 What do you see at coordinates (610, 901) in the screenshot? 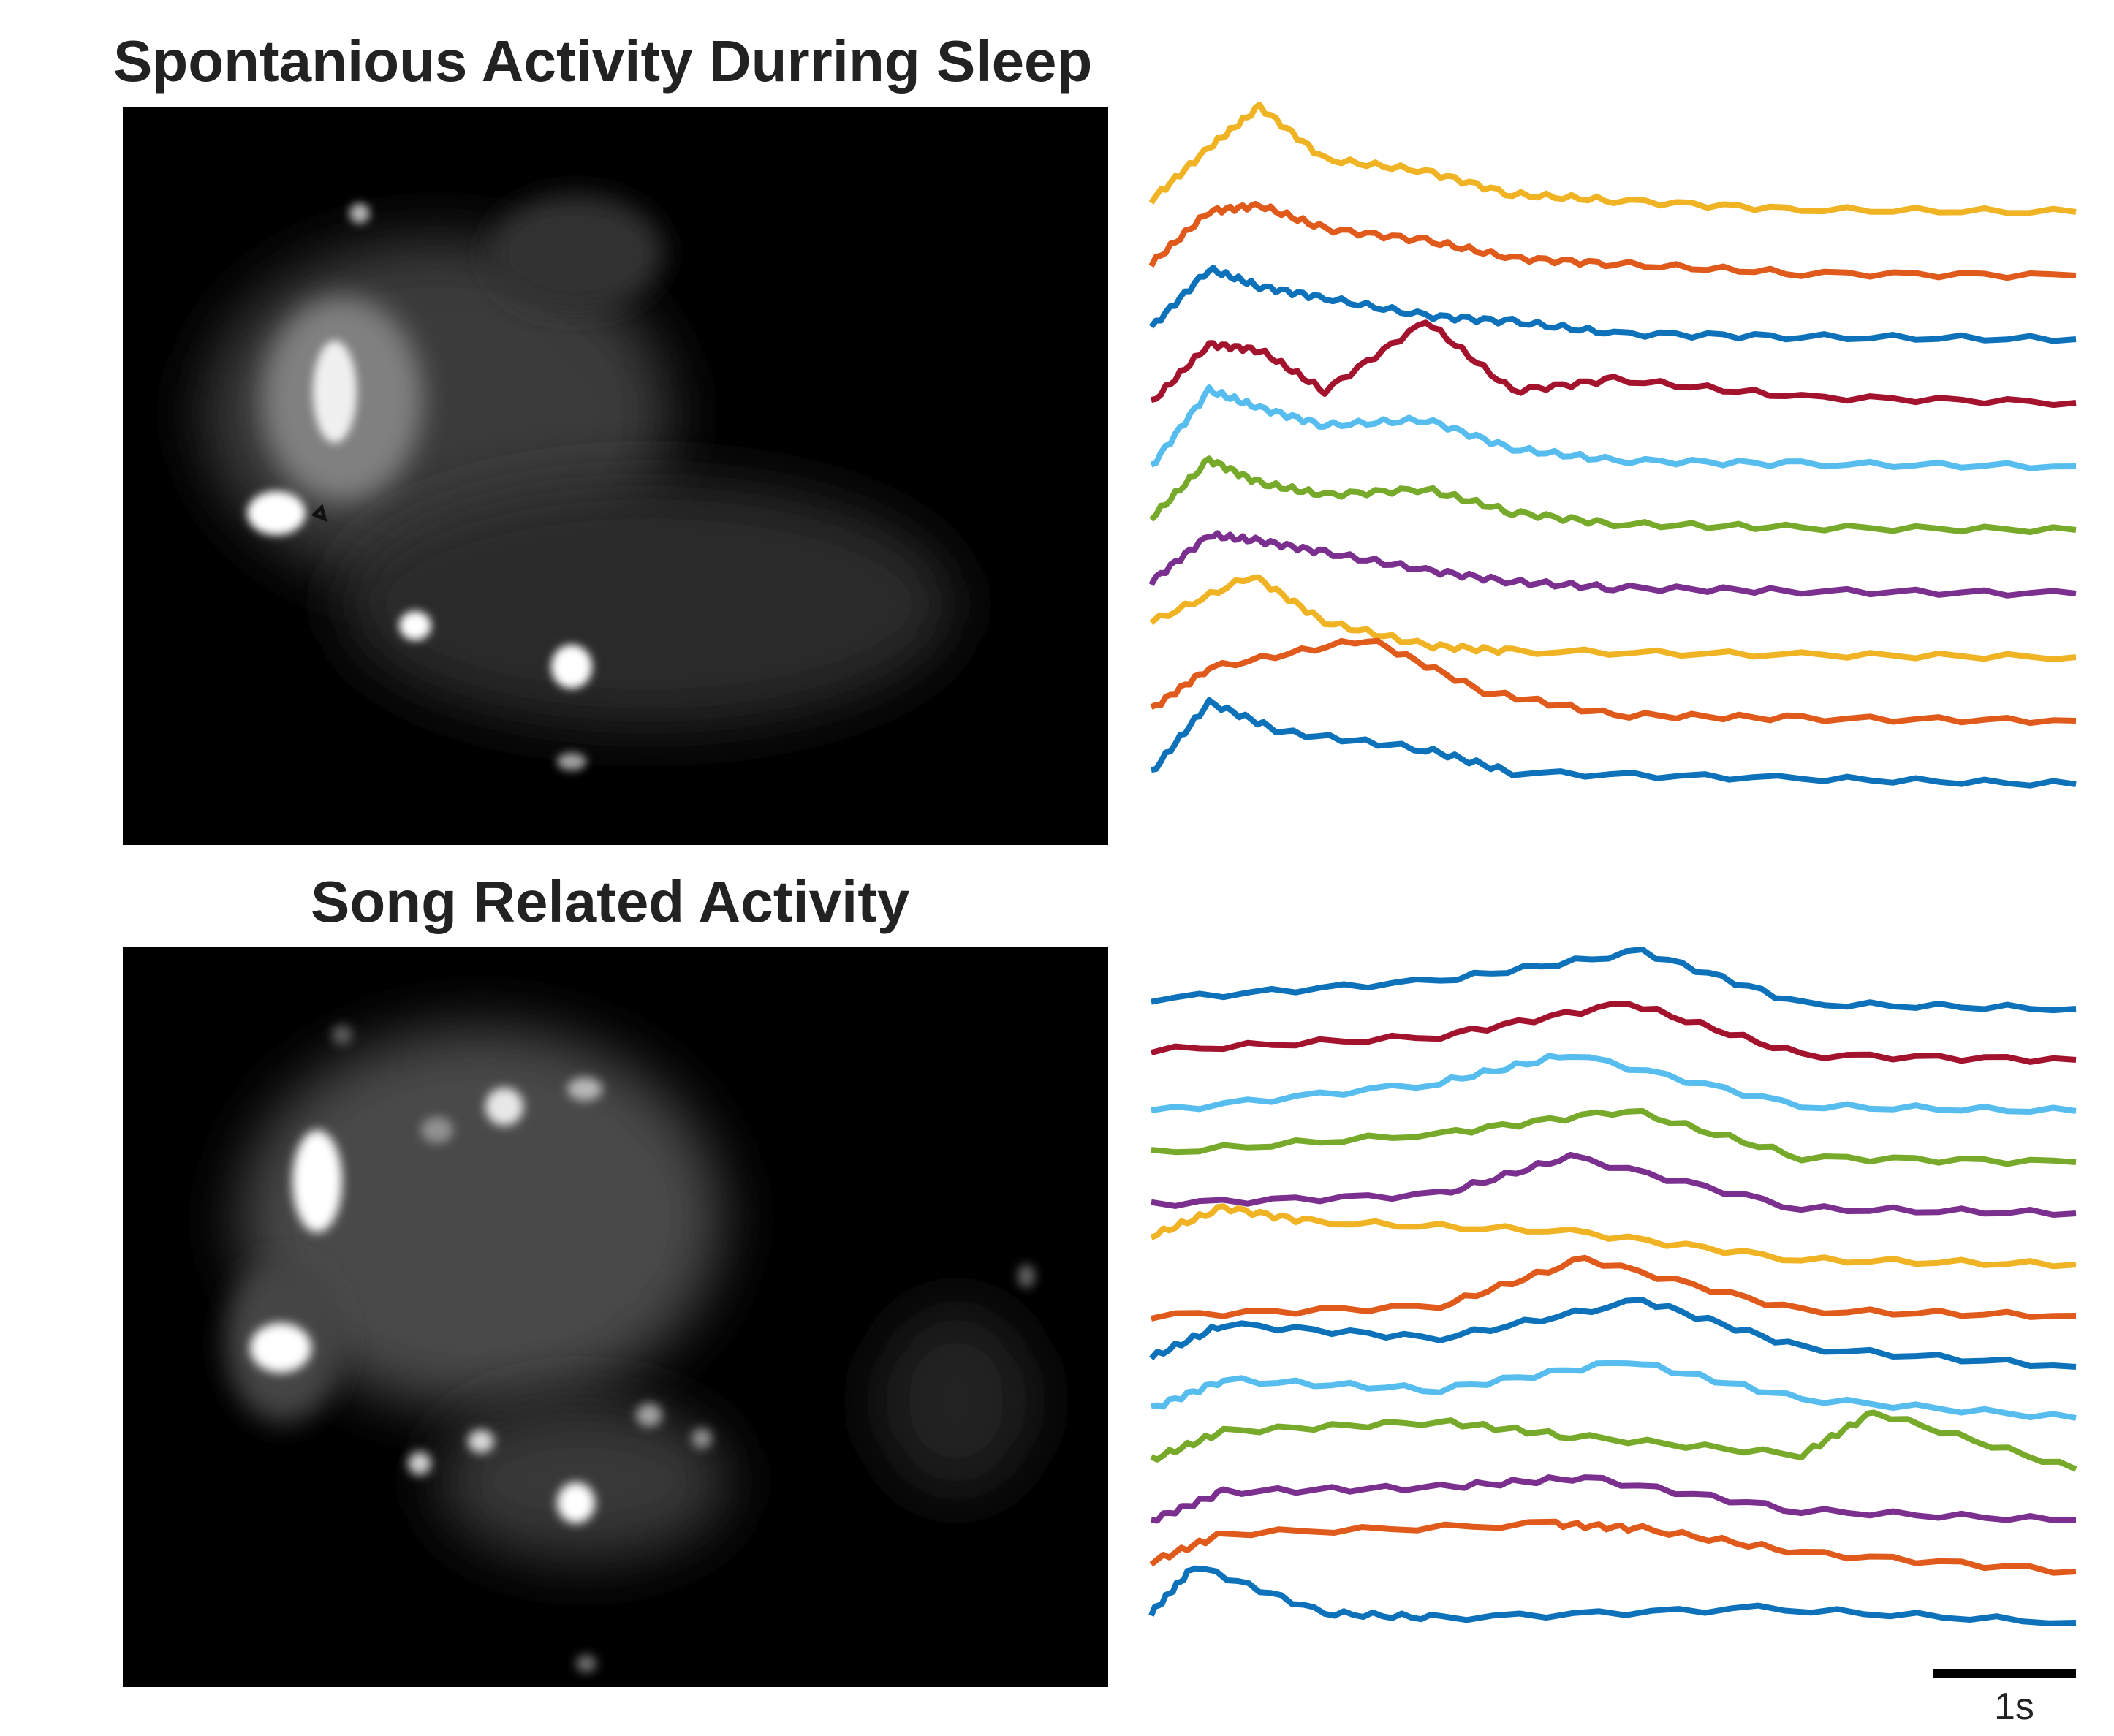
I see `figure-title-song: Song Related Activity` at bounding box center [610, 901].